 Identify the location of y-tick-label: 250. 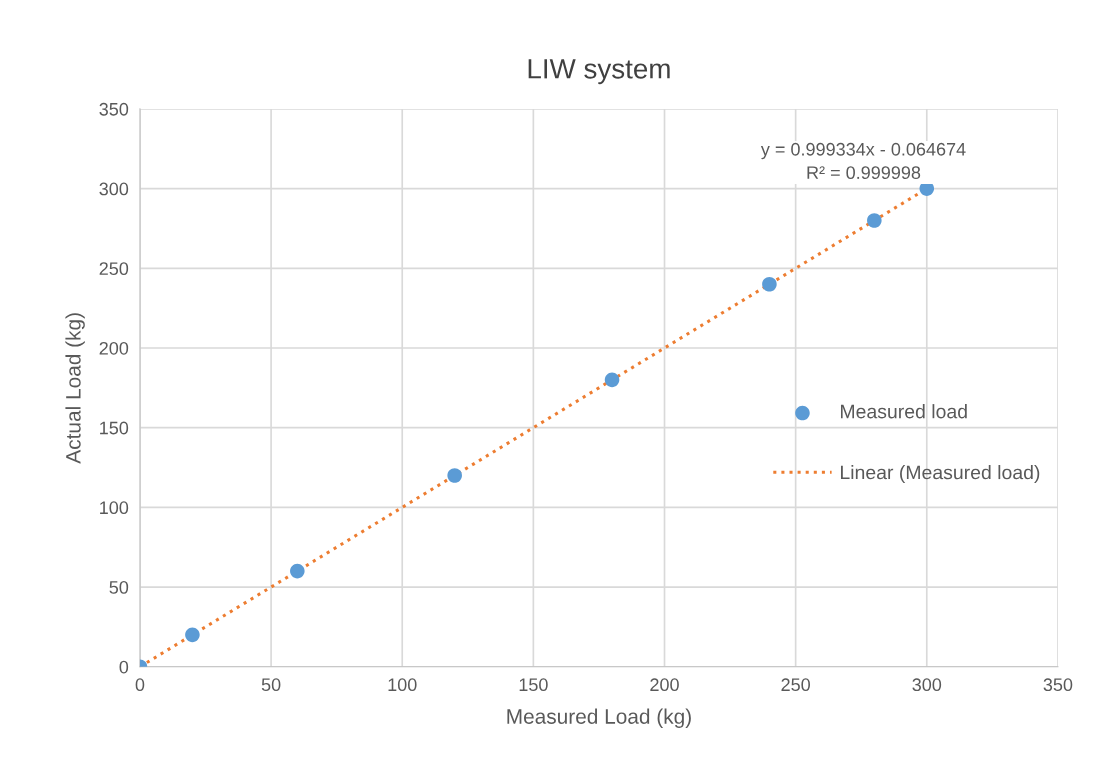
(114, 269).